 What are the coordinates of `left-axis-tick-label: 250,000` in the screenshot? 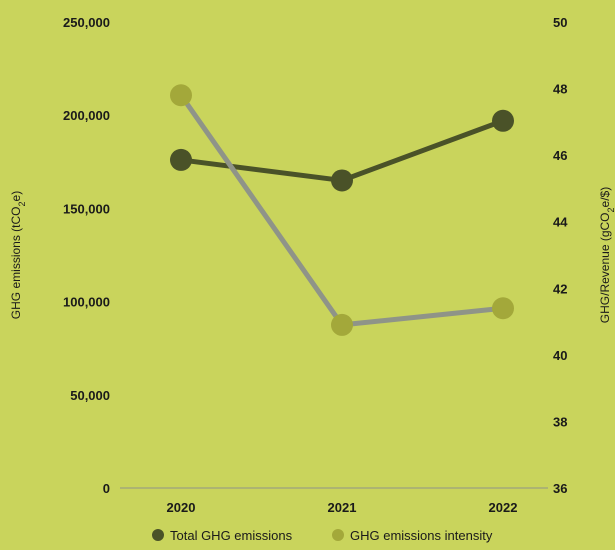 It's located at (86, 22).